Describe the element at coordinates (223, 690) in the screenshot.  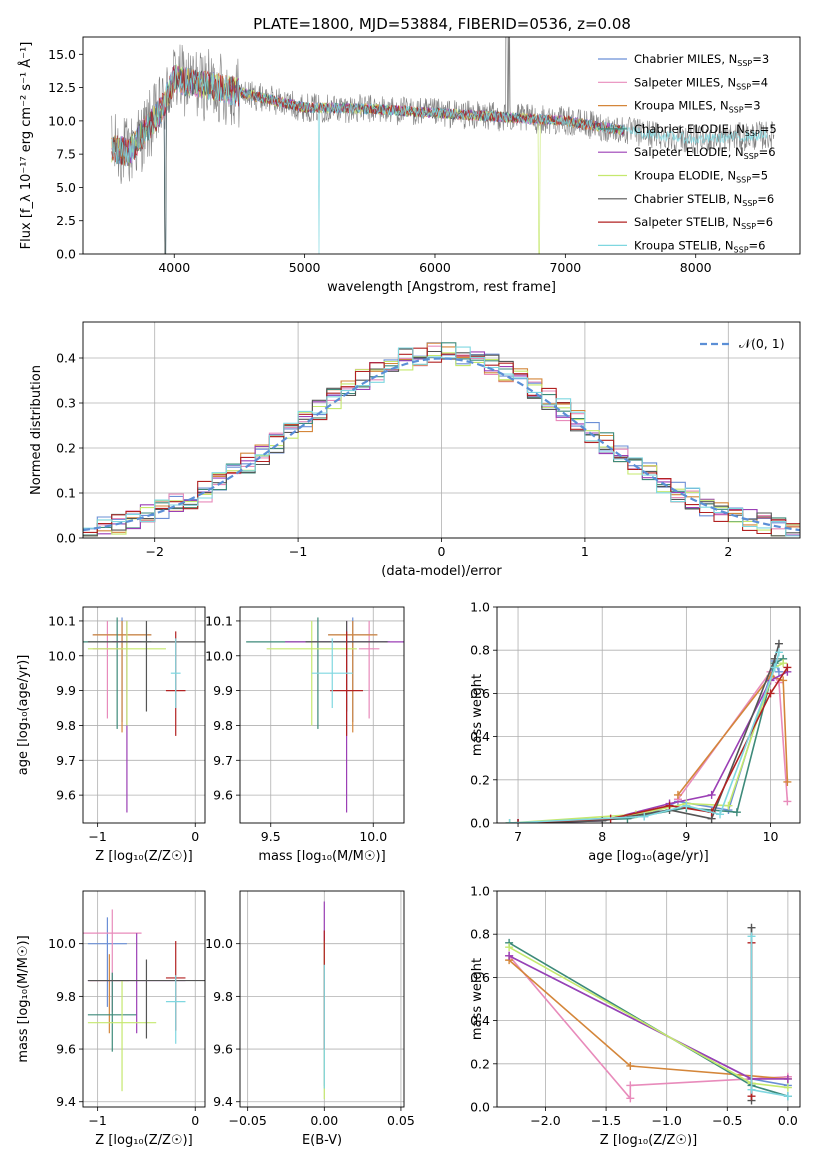
I see `y-tick-label: 9.9` at that location.